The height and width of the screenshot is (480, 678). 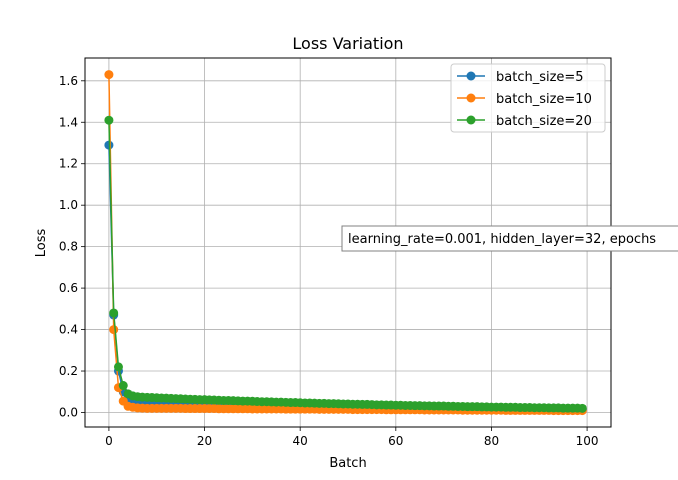 I want to click on y-tick-label: 0.0, so click(x=68, y=412).